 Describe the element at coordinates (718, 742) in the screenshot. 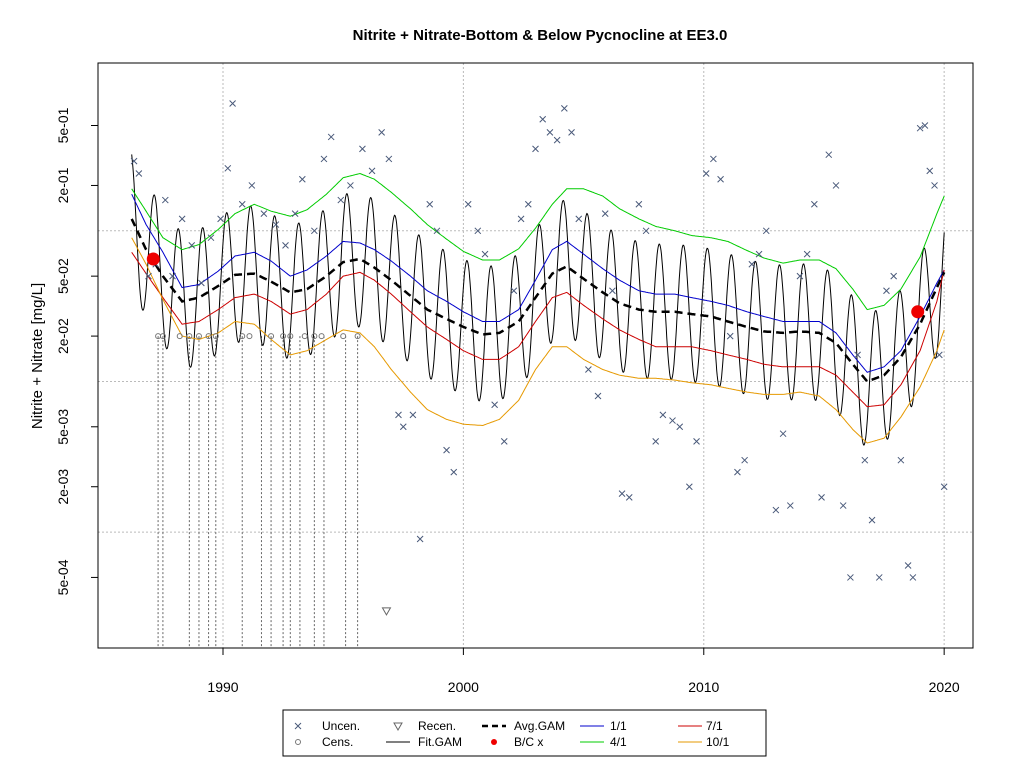

I see `legend-label: 10/1` at that location.